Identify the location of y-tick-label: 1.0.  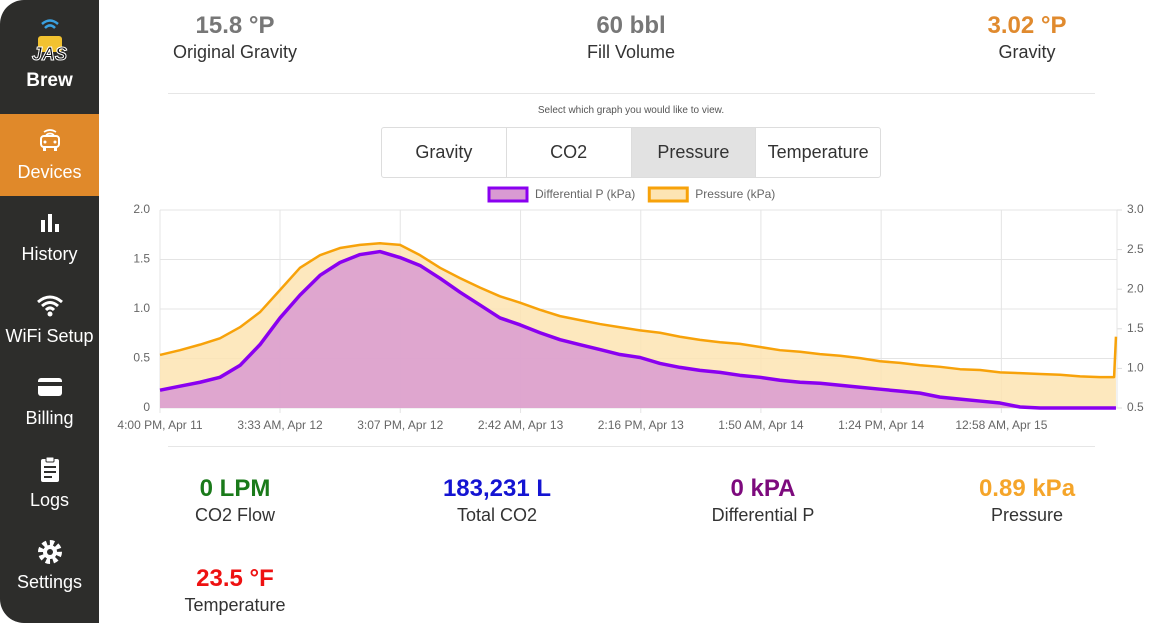
(141, 308).